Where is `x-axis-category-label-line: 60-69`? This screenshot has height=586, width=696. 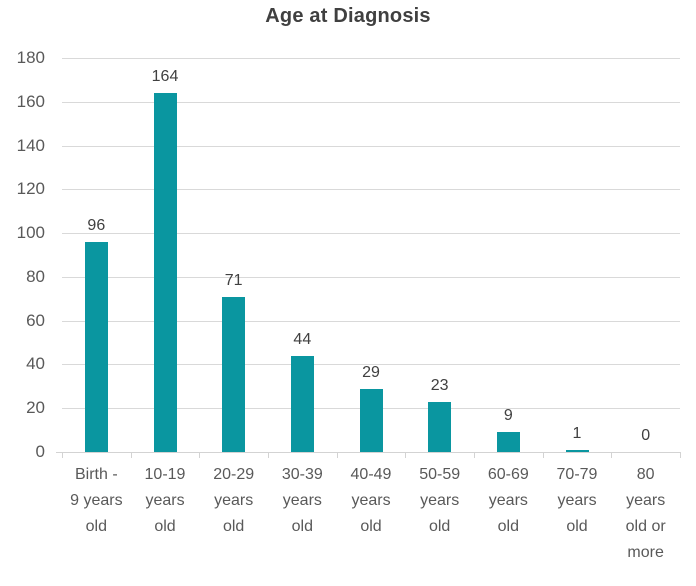 x-axis-category-label-line: 60-69 is located at coordinates (508, 474).